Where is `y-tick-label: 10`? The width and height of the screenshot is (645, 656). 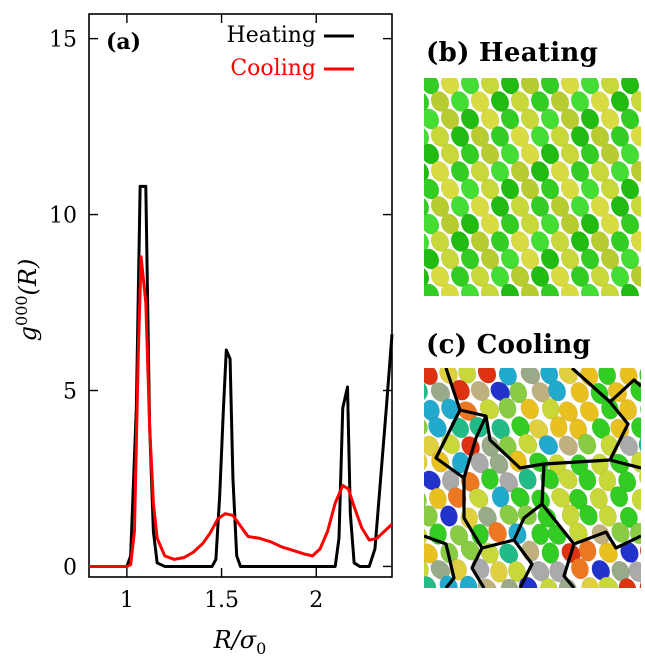
y-tick-label: 10 is located at coordinates (63, 216).